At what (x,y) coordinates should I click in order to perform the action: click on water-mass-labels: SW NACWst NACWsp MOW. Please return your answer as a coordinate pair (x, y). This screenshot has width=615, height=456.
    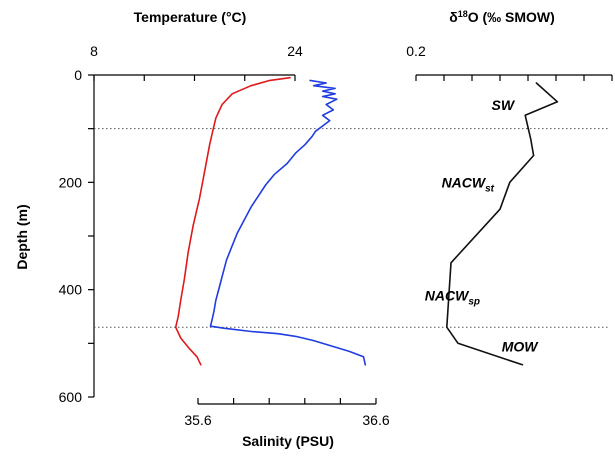
    Looking at the image, I should click on (482, 226).